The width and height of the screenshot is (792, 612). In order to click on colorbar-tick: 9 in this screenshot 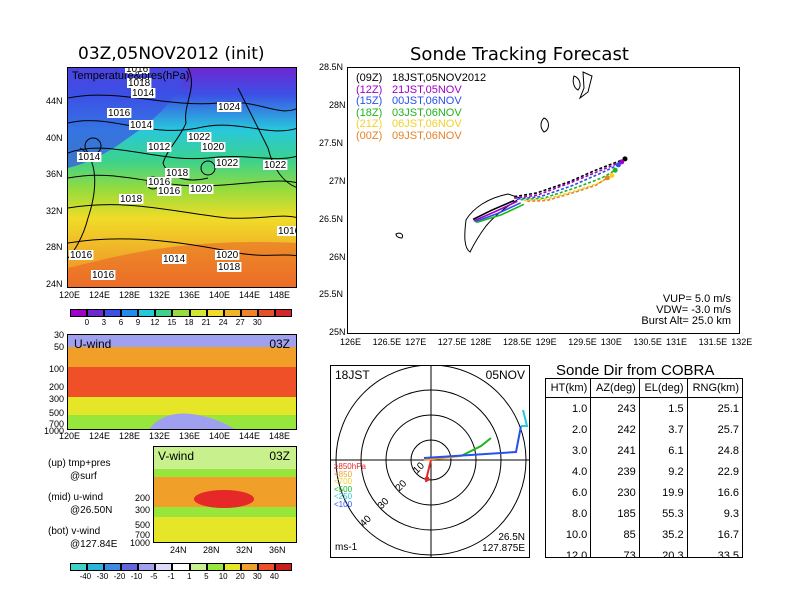, I will do `click(138, 322)`.